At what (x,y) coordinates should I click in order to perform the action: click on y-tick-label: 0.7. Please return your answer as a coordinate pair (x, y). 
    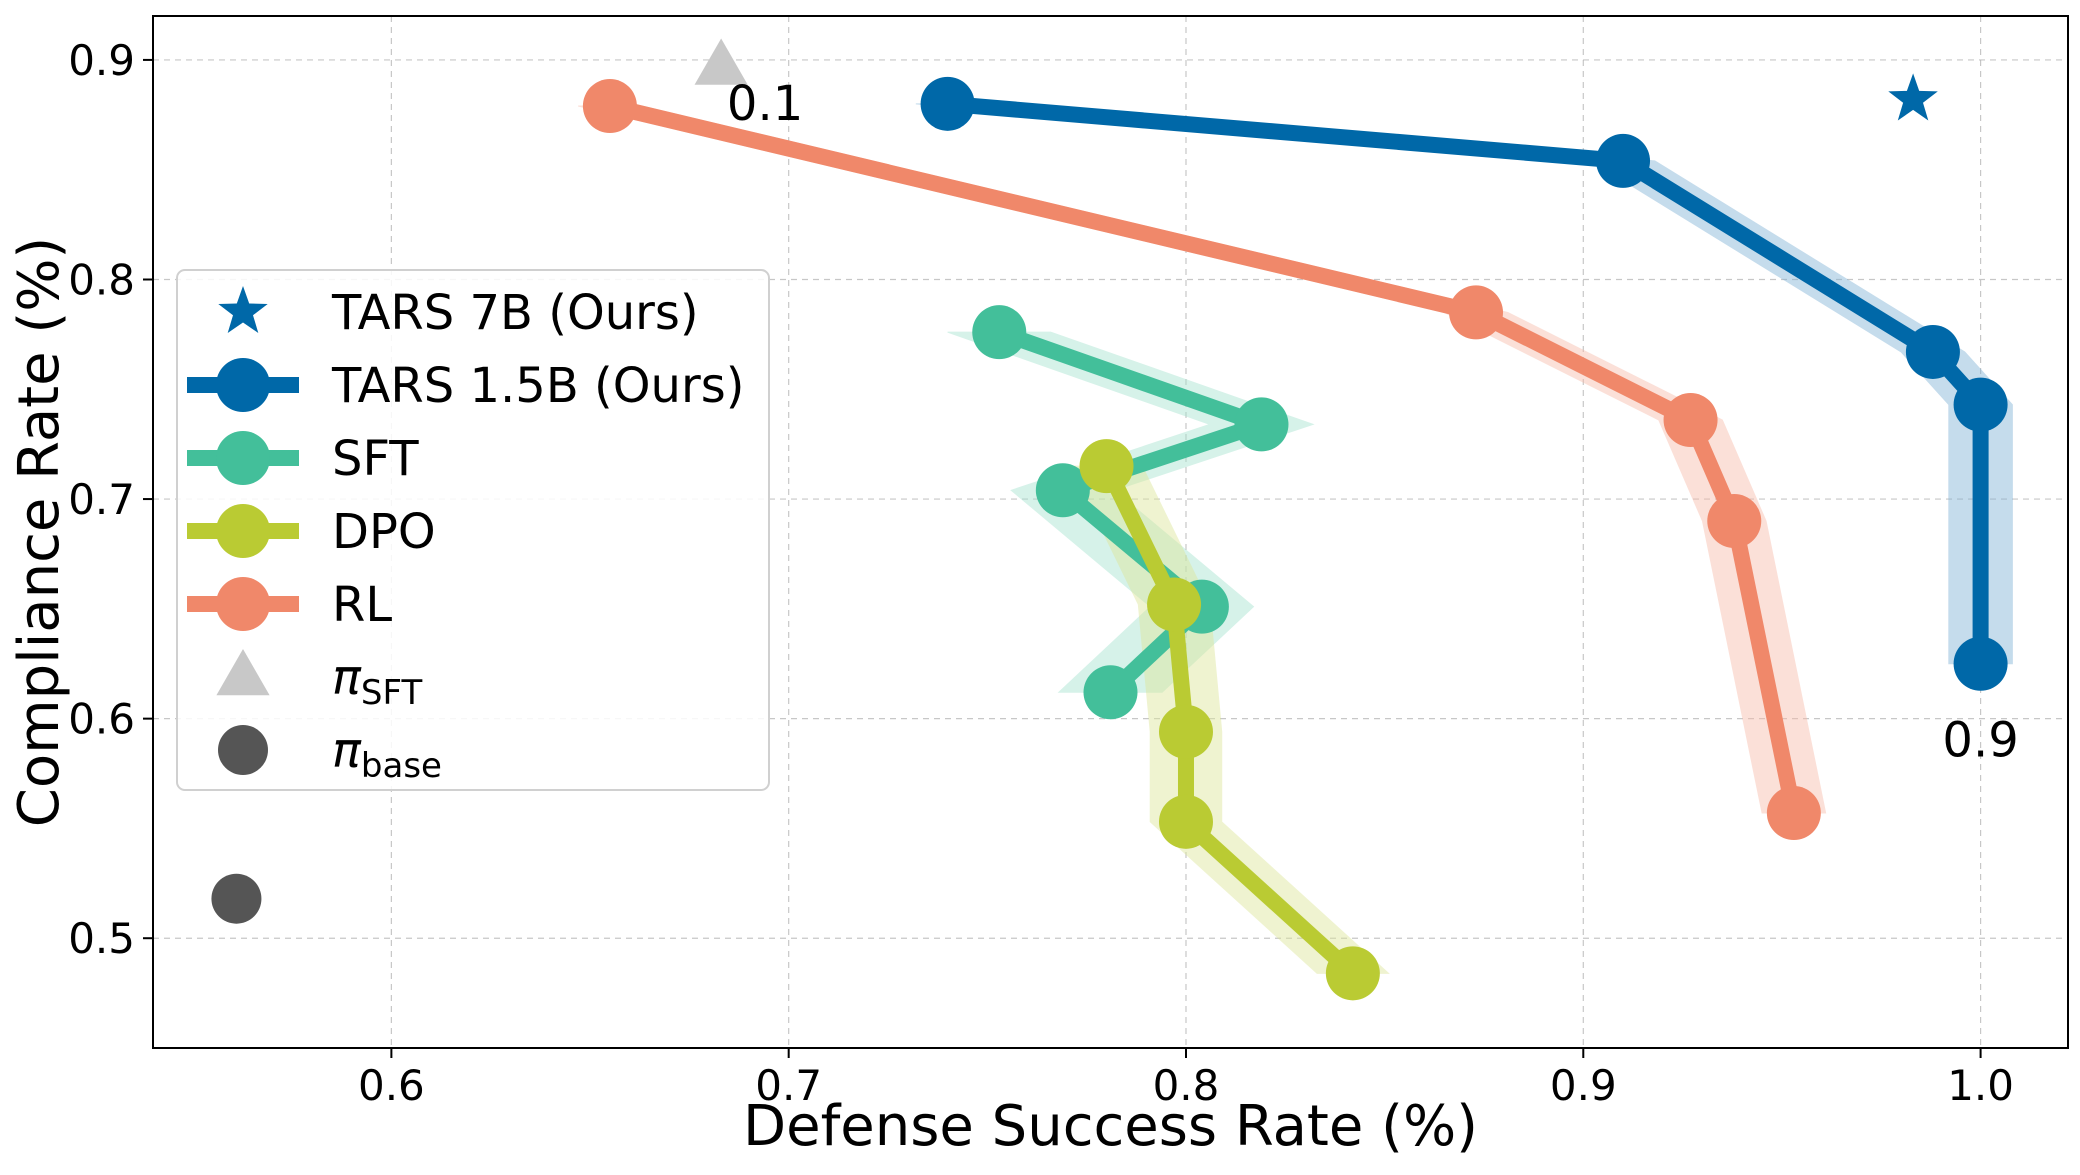
    Looking at the image, I should click on (101, 499).